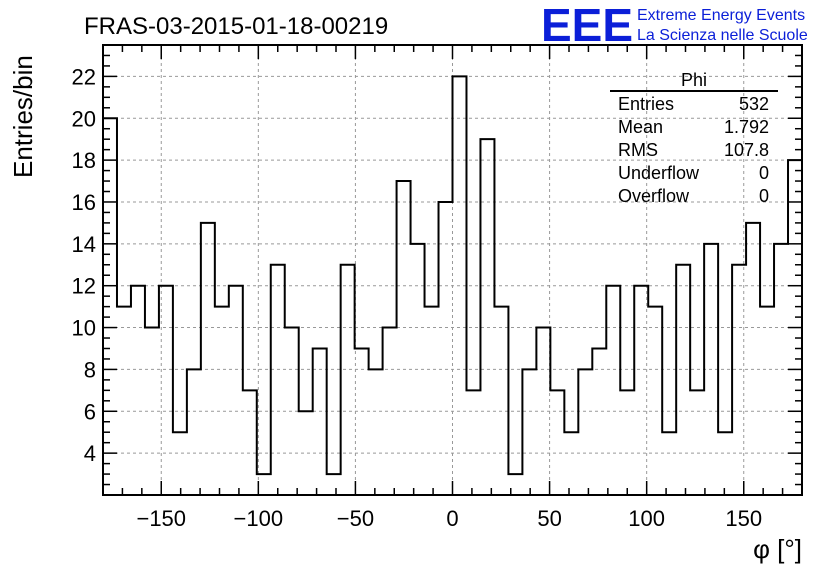 The image size is (836, 572). I want to click on y-tick-label: 4, so click(90, 453).